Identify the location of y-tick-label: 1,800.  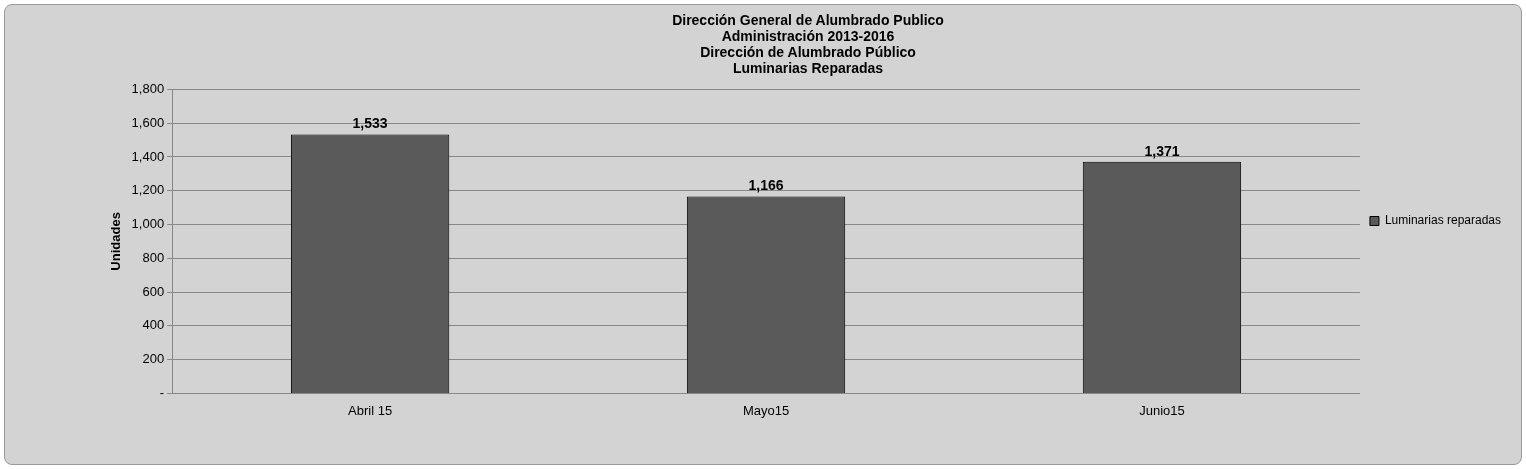
(148, 88).